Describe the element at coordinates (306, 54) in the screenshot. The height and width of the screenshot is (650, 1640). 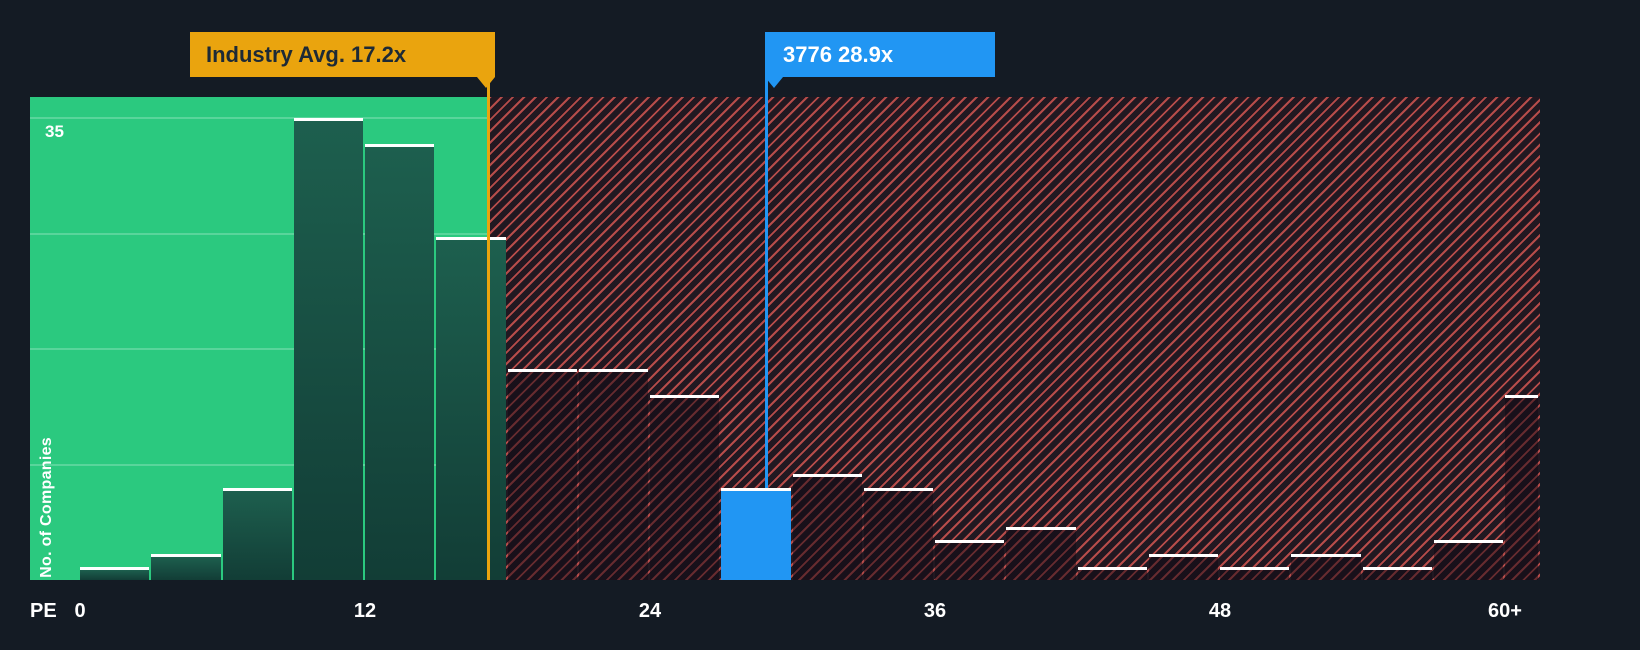
I see `industry-avg-callout-label: Industry Avg. 17.2x` at that location.